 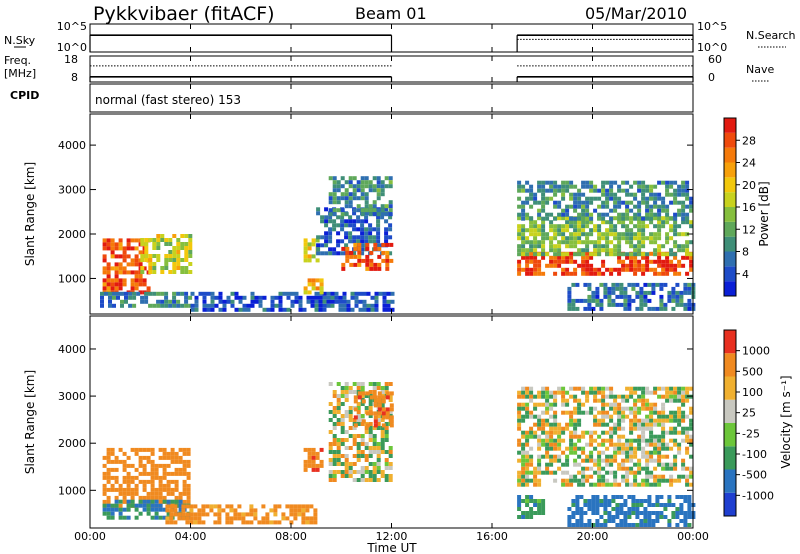 I want to click on y-tick-label: 4000, so click(x=72, y=349).